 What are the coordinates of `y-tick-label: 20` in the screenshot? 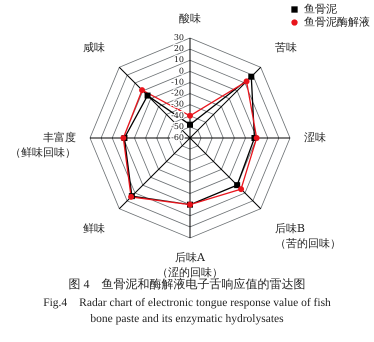 It's located at (179, 49).